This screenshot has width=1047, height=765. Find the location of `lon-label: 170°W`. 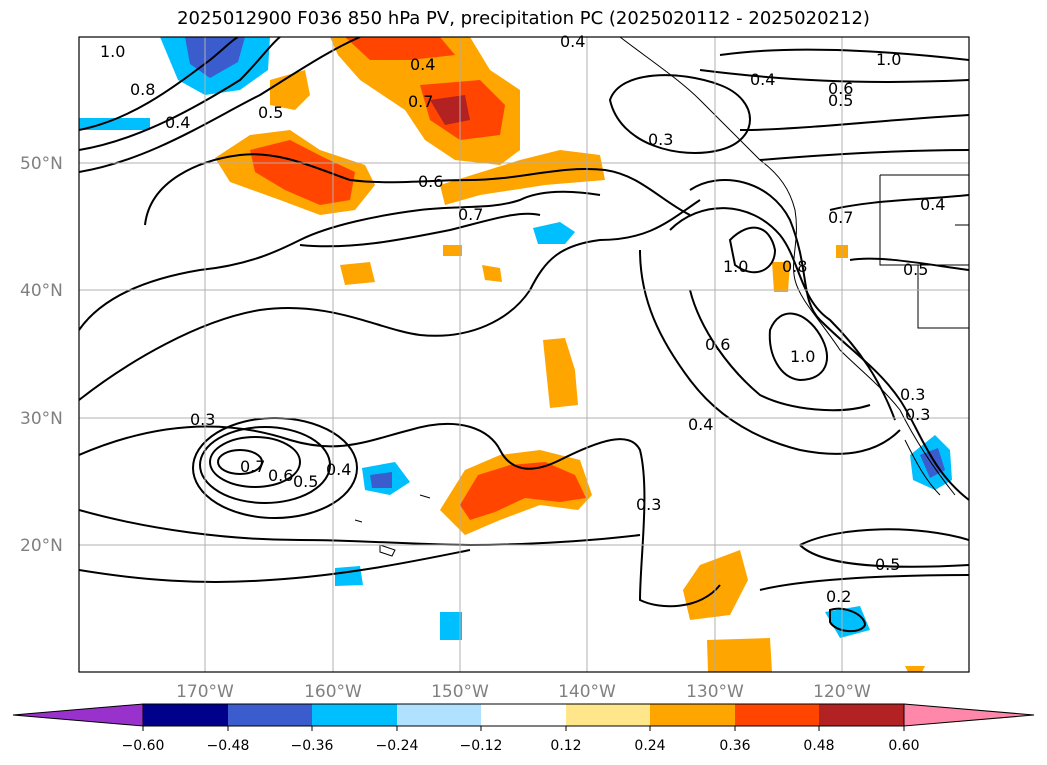

lon-label: 170°W is located at coordinates (205, 692).